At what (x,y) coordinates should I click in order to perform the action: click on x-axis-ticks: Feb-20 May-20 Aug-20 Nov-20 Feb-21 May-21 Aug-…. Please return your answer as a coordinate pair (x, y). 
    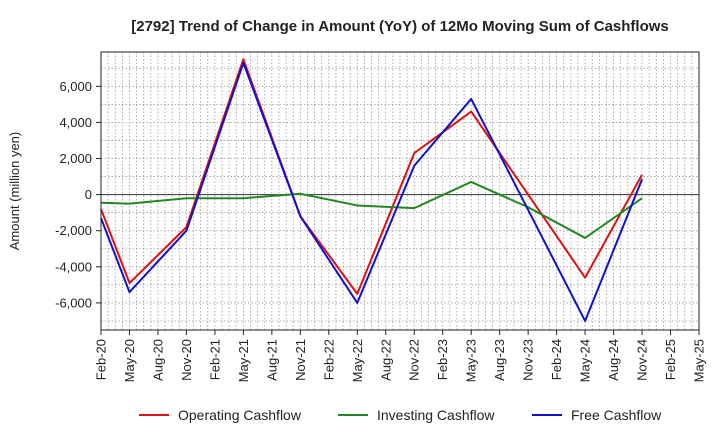
    Looking at the image, I should click on (400, 356).